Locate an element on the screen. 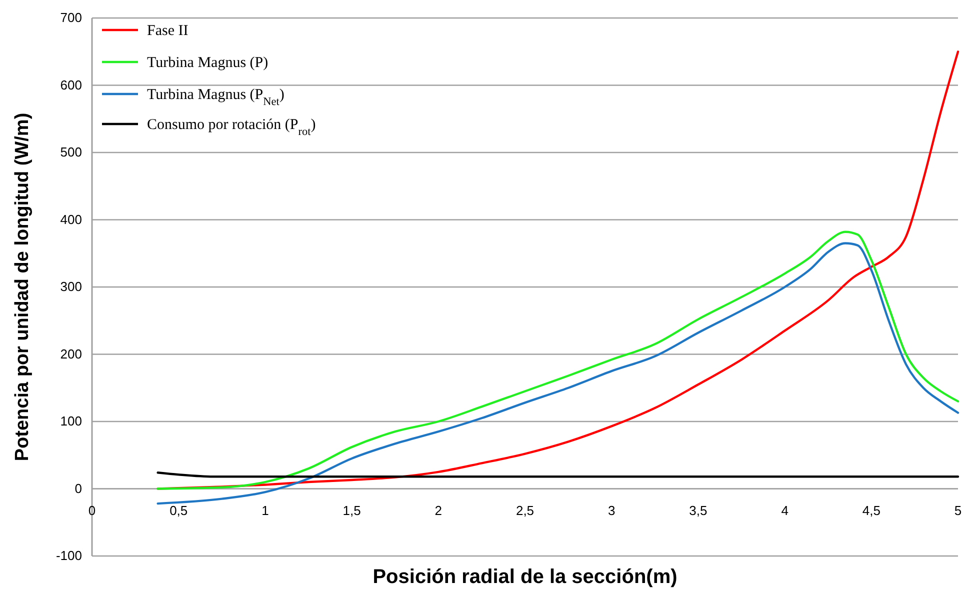 The height and width of the screenshot is (590, 965). x-tick-label: 1 is located at coordinates (265, 510).